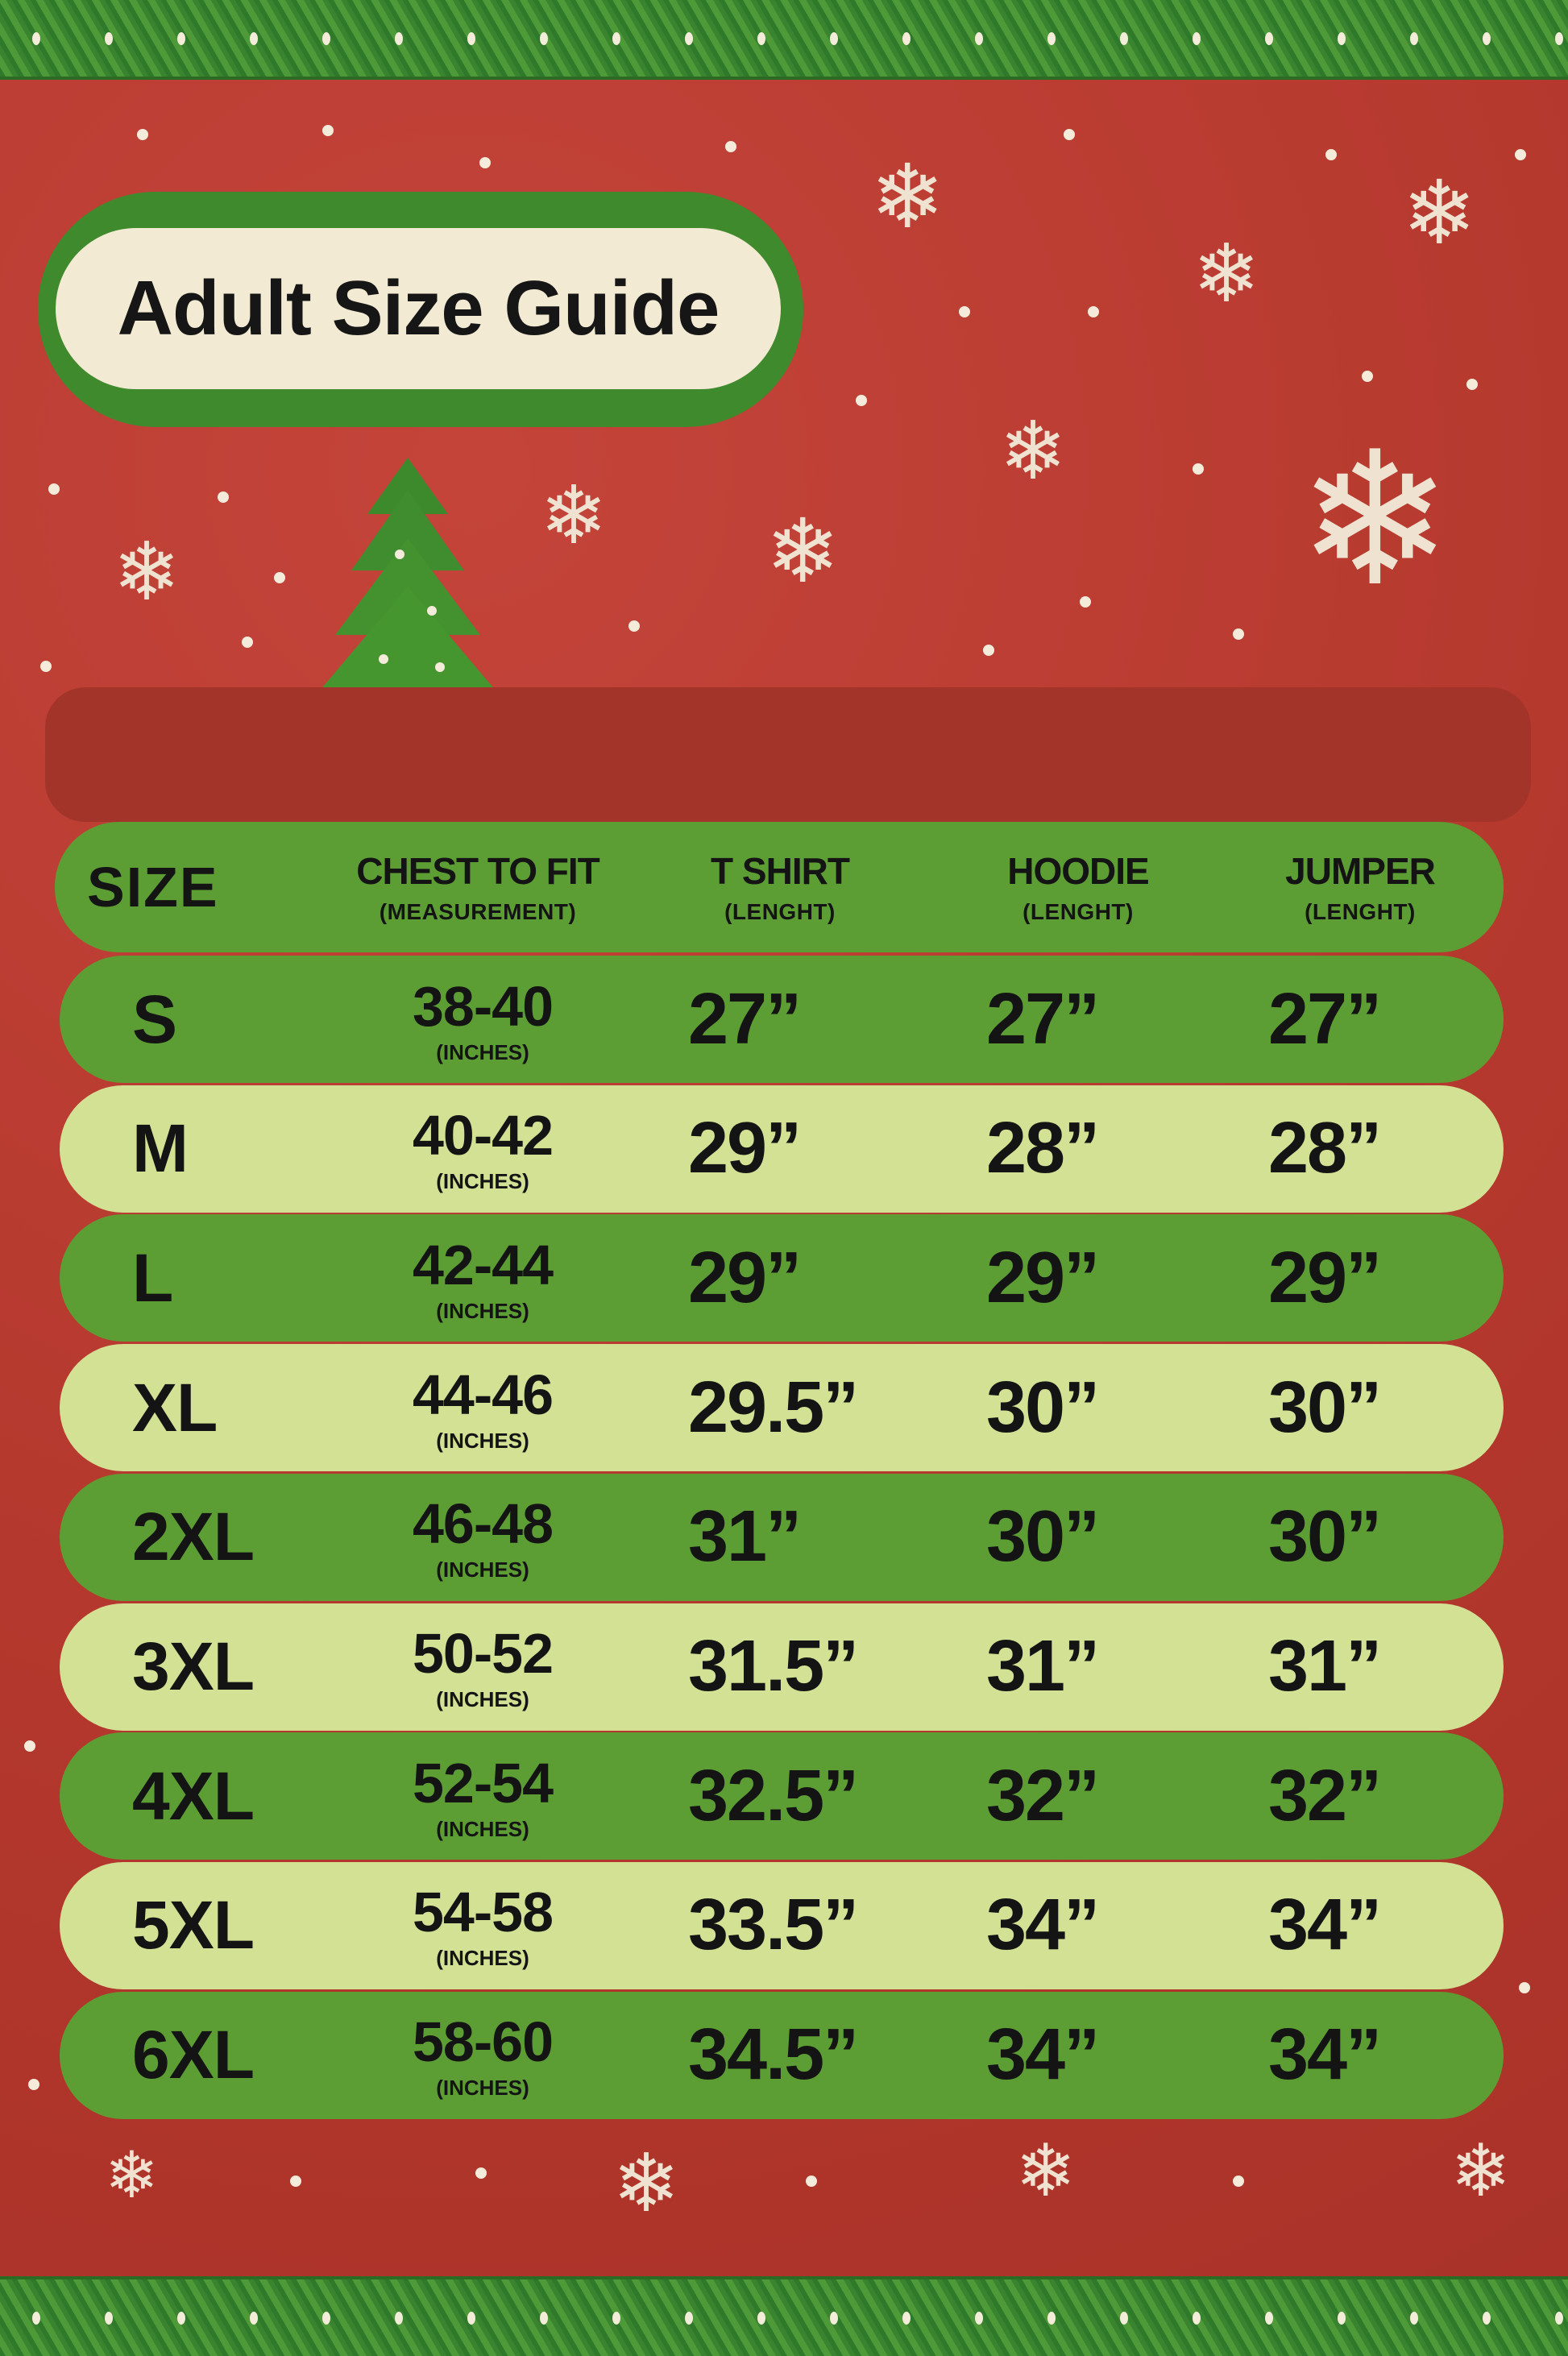 The width and height of the screenshot is (1568, 2356). What do you see at coordinates (1043, 1795) in the screenshot?
I see `hoodie-length: 32”` at bounding box center [1043, 1795].